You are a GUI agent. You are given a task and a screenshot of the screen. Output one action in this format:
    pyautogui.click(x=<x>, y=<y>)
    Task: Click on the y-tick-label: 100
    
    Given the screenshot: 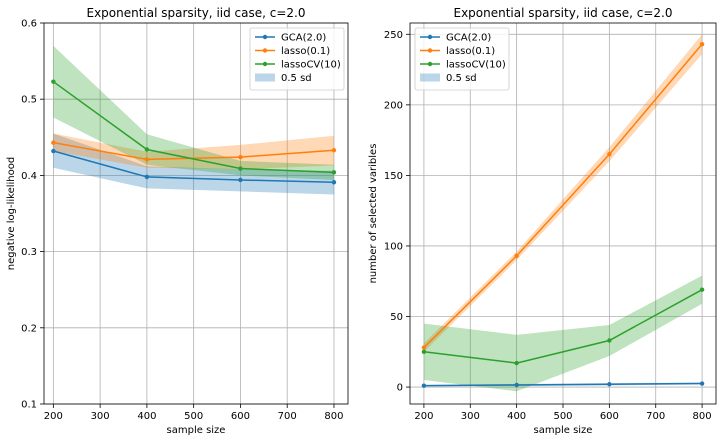 What is the action you would take?
    pyautogui.click(x=393, y=246)
    